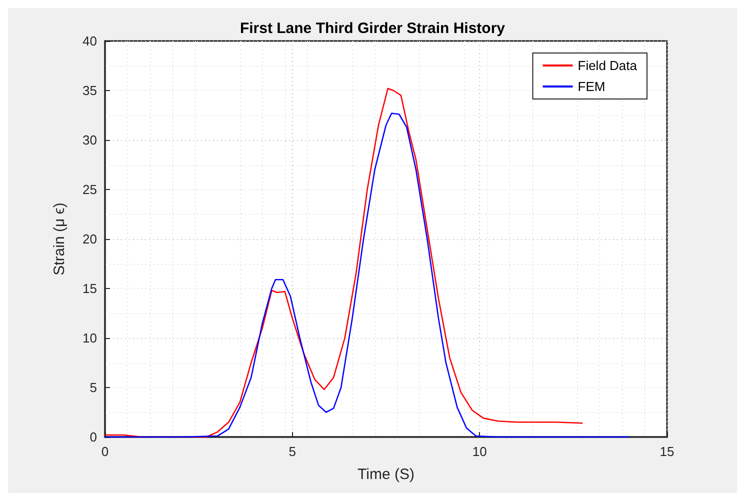 The image size is (745, 501). I want to click on y-tick-label: 0, so click(93, 437).